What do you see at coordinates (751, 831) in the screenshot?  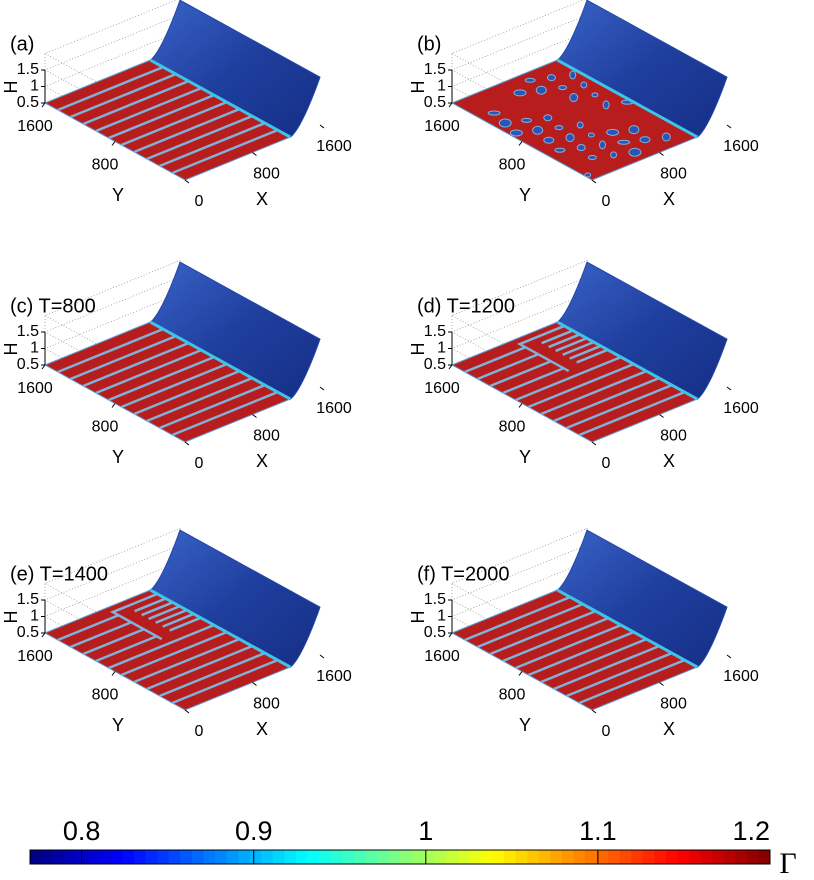 I see `colorbar-tick-label: 1.2` at bounding box center [751, 831].